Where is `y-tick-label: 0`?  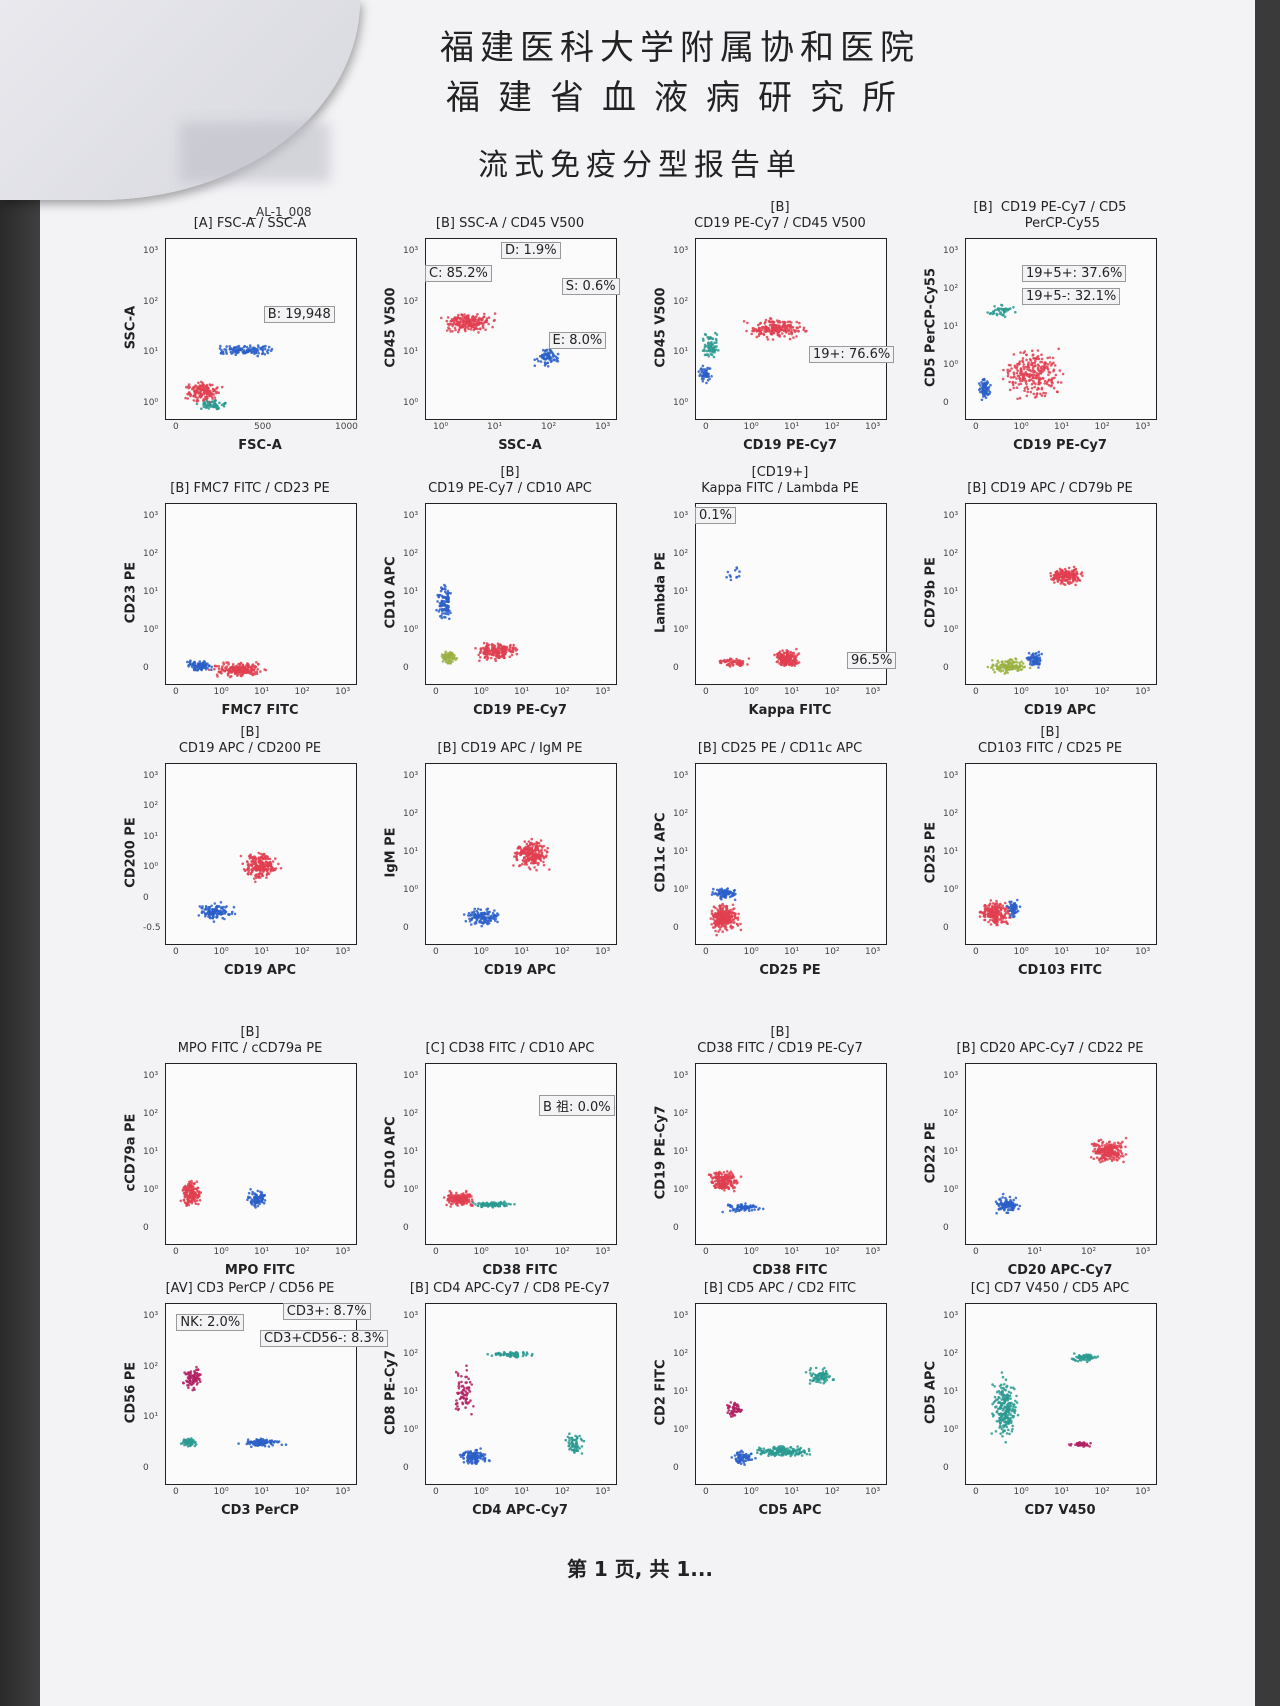 y-tick-label: 0 is located at coordinates (946, 668).